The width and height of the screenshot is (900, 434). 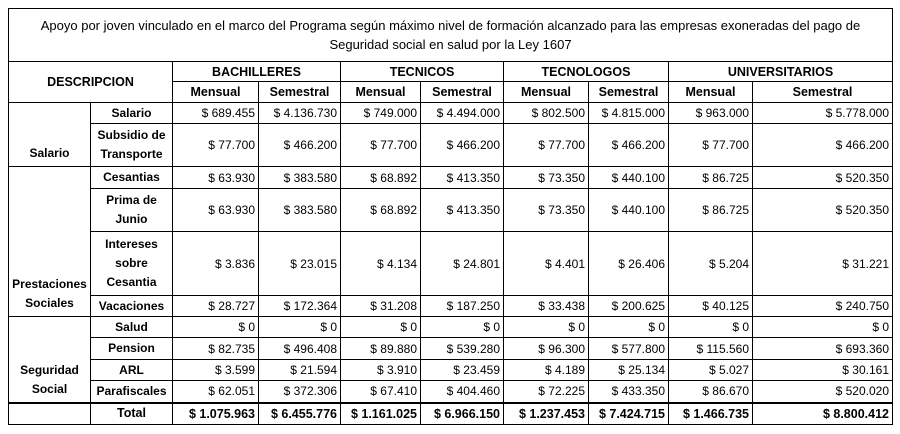 What do you see at coordinates (215, 263) in the screenshot?
I see `cell-value: $ 3.836` at bounding box center [215, 263].